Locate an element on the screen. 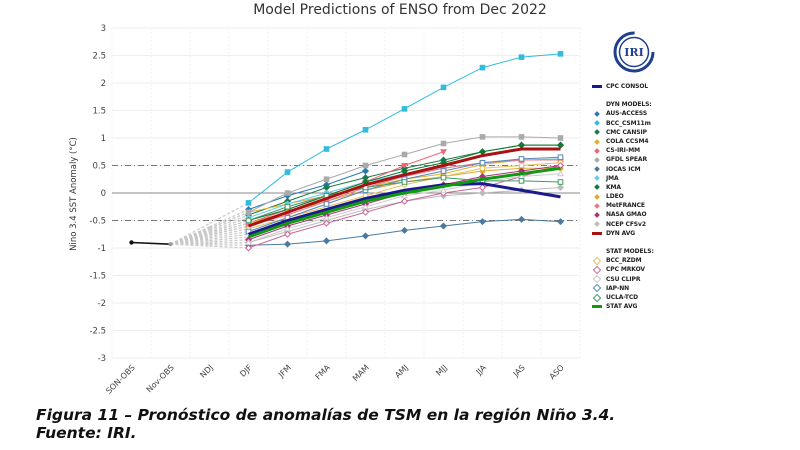  transition-lines is located at coordinates (209, 225).